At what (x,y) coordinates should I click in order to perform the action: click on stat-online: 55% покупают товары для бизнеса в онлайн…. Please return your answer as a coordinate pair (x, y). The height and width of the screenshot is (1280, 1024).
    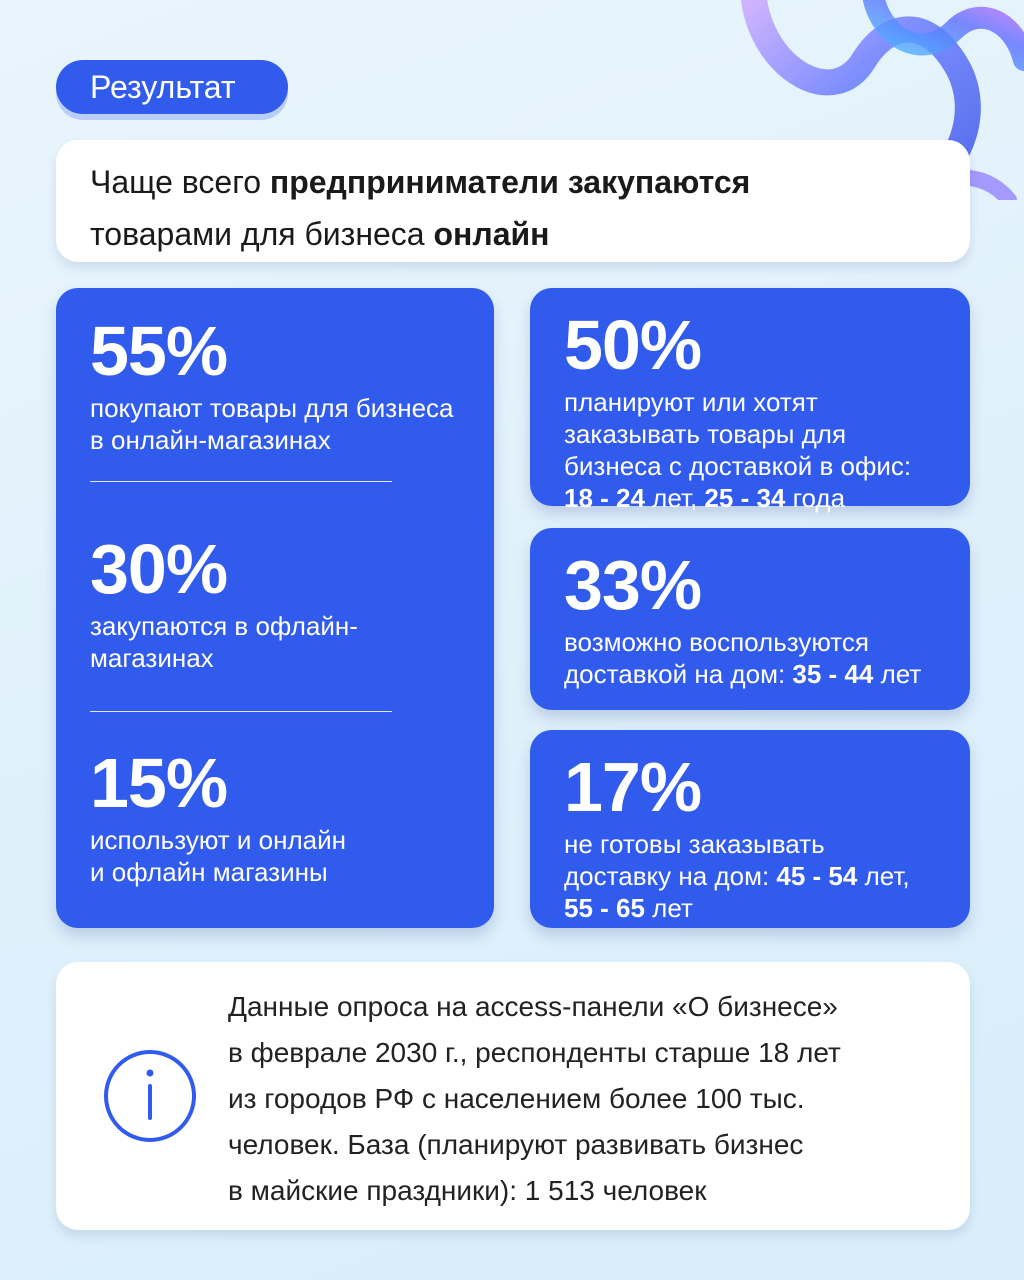
    Looking at the image, I should click on (272, 386).